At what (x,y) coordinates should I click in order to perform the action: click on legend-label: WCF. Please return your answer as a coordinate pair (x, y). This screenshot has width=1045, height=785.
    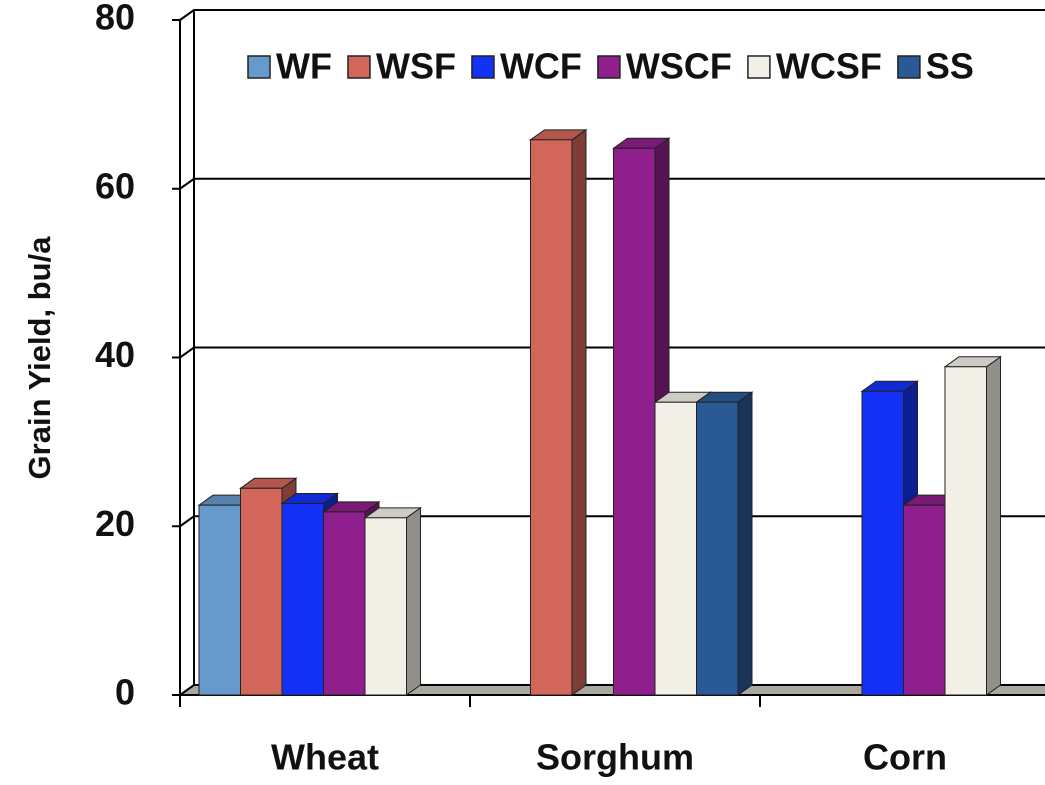
    Looking at the image, I should click on (541, 66).